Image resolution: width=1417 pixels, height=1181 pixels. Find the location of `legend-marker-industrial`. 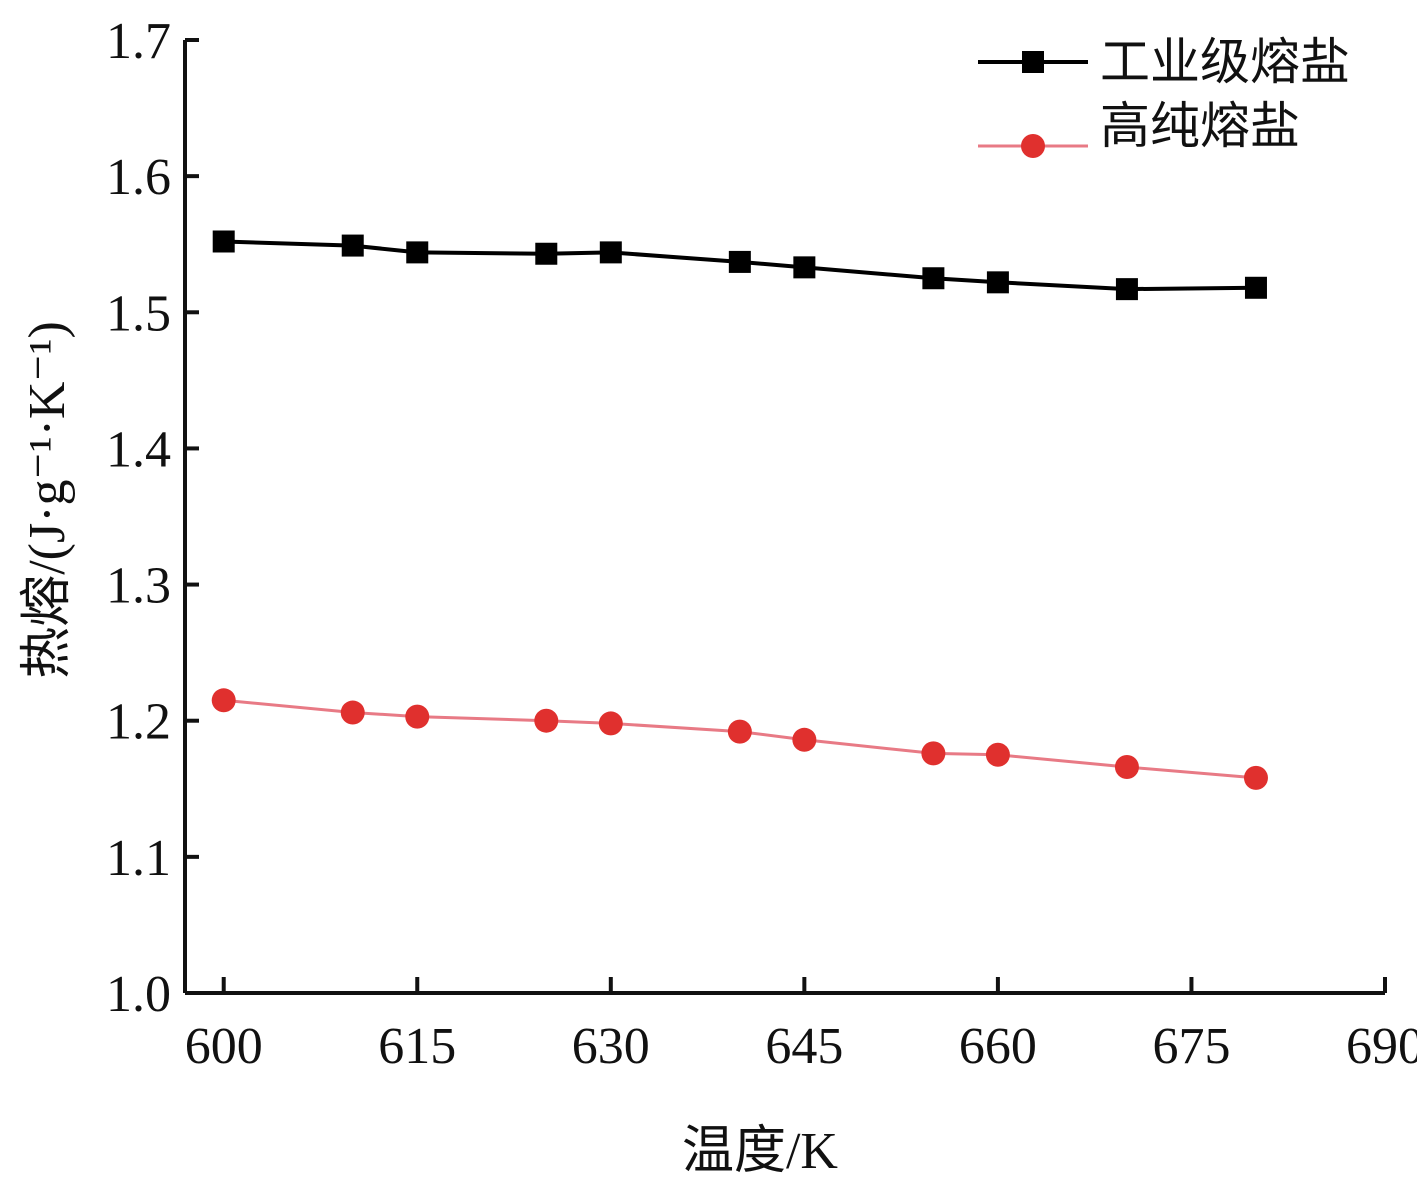

legend-marker-industrial is located at coordinates (1033, 62).